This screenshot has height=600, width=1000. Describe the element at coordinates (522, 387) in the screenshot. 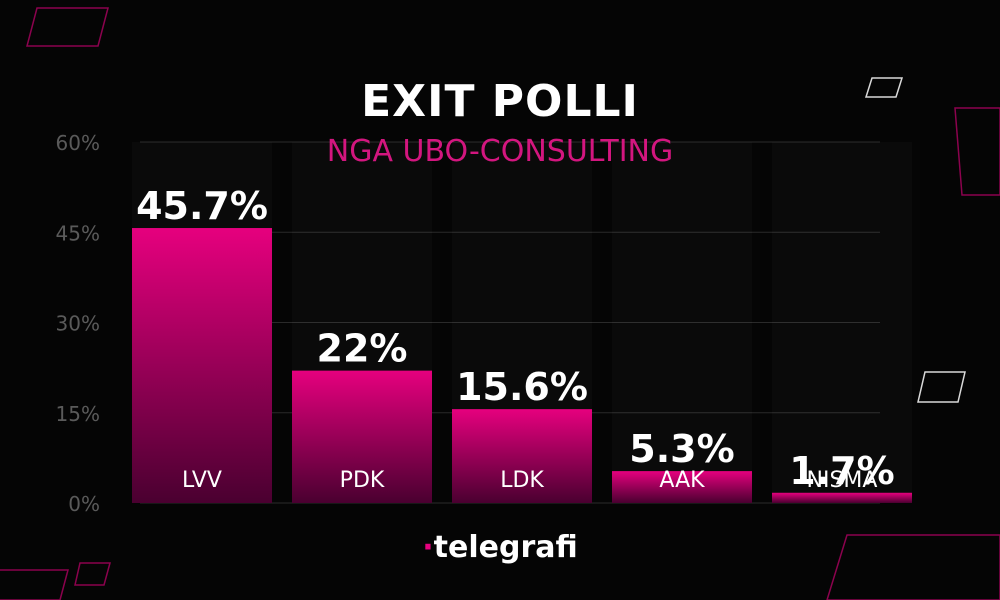

I see `value-label: 15.6%` at that location.